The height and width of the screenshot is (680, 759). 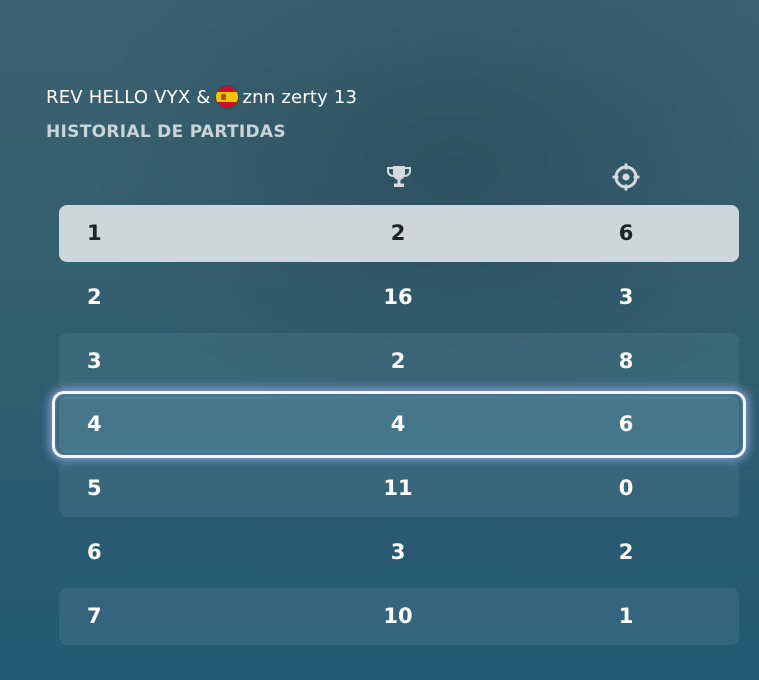 I want to click on match-row-6: 6 3 2, so click(x=399, y=552).